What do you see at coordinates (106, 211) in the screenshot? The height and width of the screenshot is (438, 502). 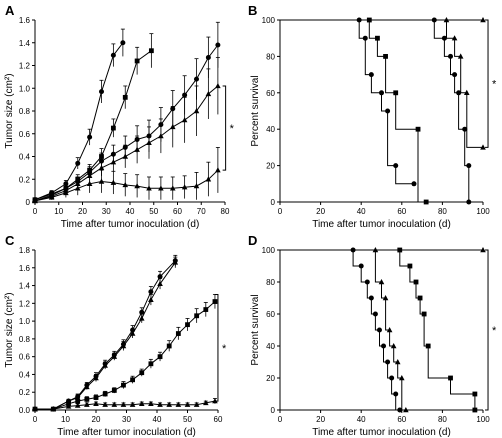 I see `x-tick-label: 30` at bounding box center [106, 211].